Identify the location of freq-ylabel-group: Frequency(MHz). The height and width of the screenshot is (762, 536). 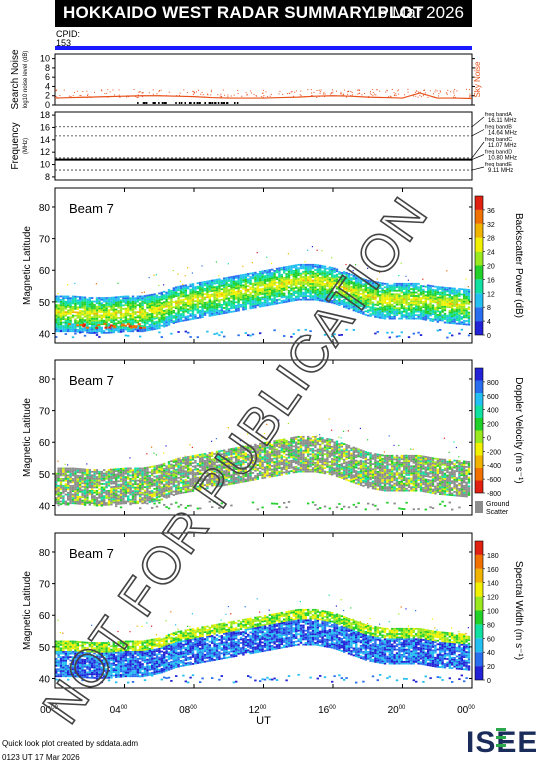
(19, 145).